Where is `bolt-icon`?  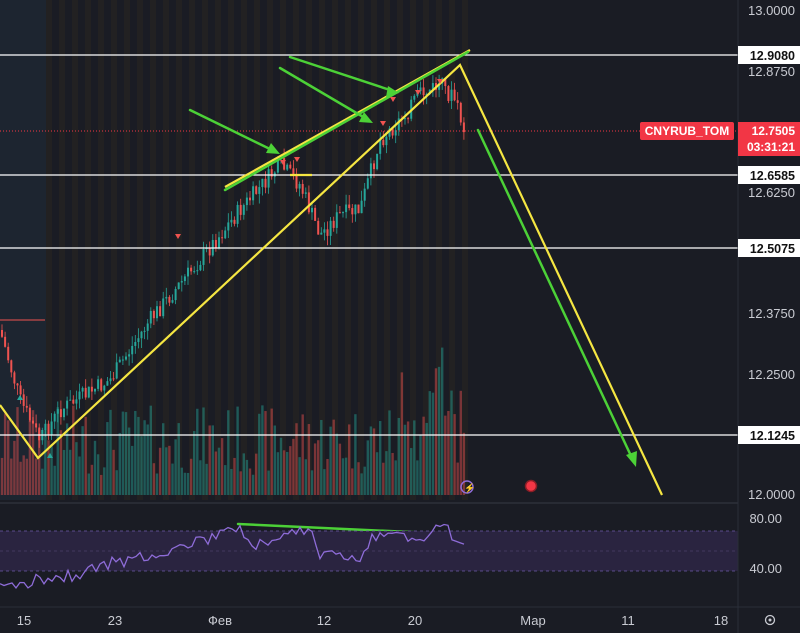
bolt-icon is located at coordinates (467, 487).